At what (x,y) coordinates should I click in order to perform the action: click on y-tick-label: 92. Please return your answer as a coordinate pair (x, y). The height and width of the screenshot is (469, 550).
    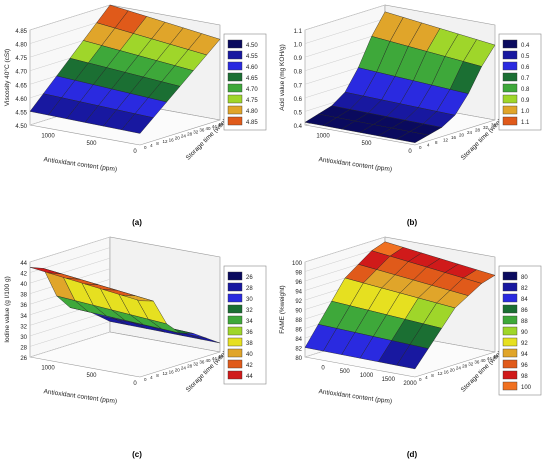
    Looking at the image, I should click on (298, 302).